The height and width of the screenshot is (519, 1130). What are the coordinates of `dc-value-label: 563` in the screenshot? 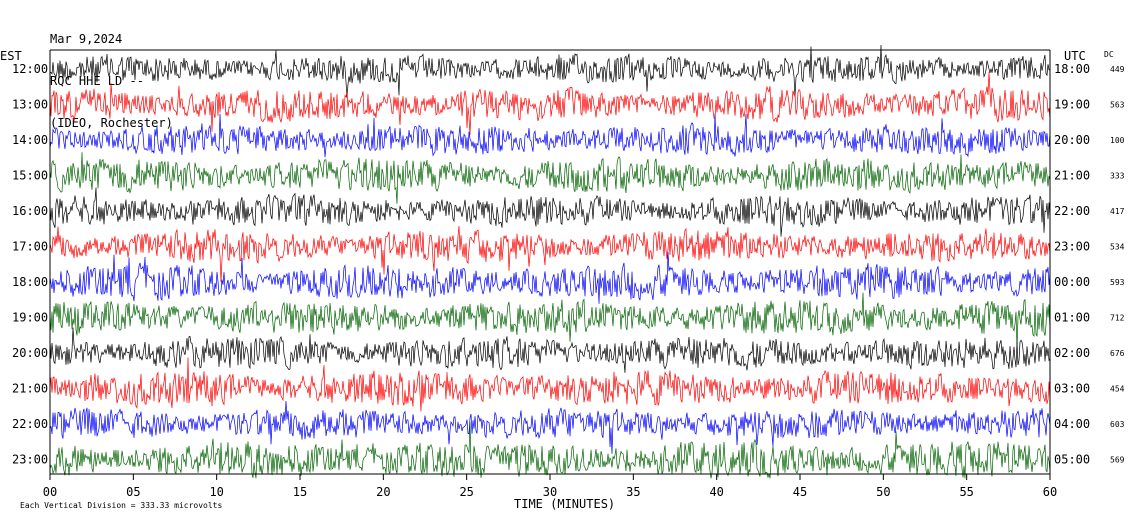 It's located at (1117, 105).